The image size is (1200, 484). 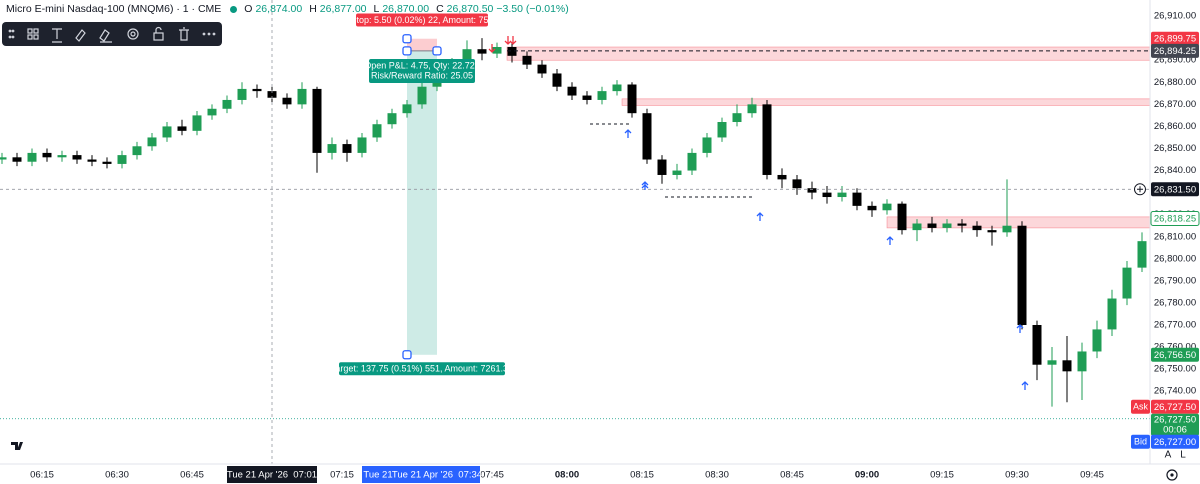 What do you see at coordinates (1140, 189) in the screenshot?
I see `crosshair-plus` at bounding box center [1140, 189].